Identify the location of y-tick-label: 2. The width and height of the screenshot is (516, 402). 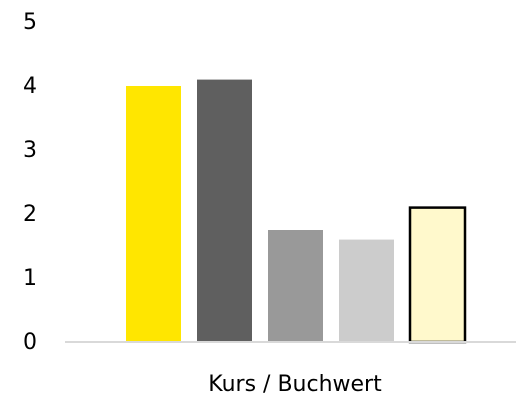
(30, 214).